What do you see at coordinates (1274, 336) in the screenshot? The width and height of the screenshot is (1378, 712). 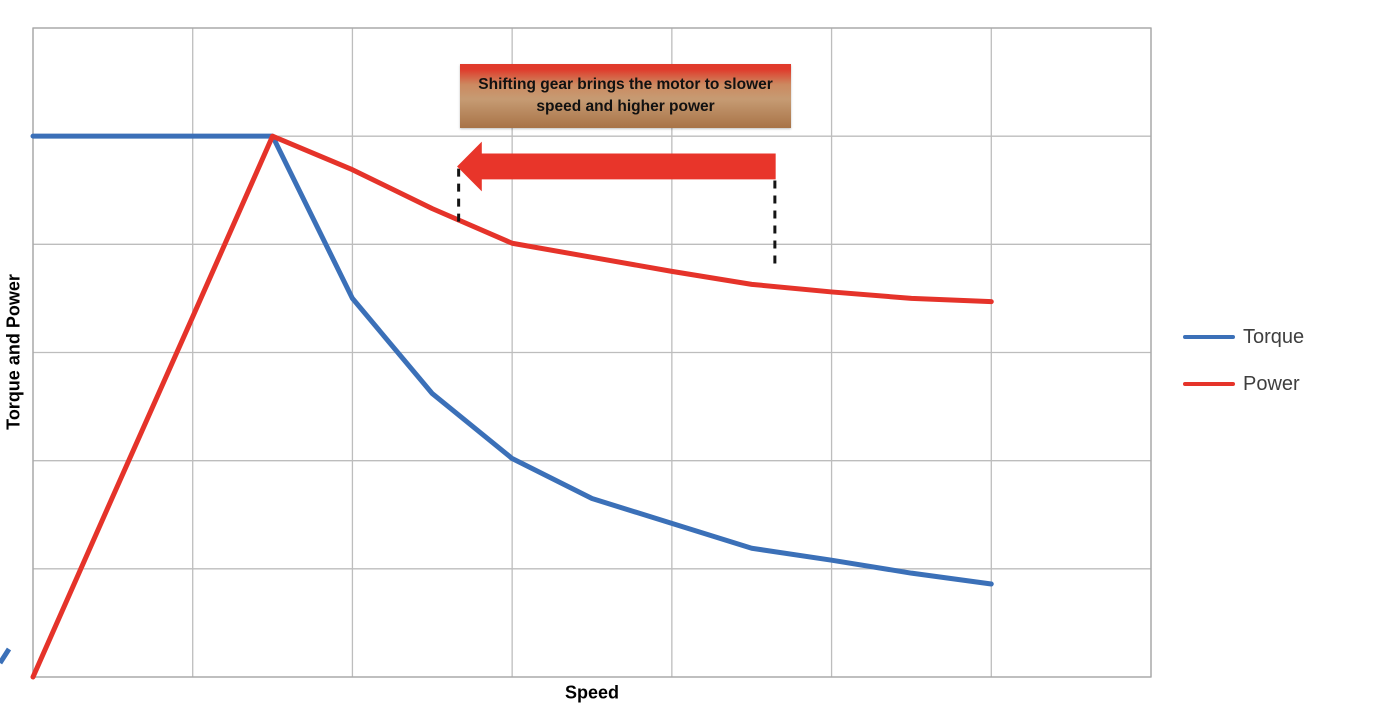 I see `torque-legend-label: Torque` at bounding box center [1274, 336].